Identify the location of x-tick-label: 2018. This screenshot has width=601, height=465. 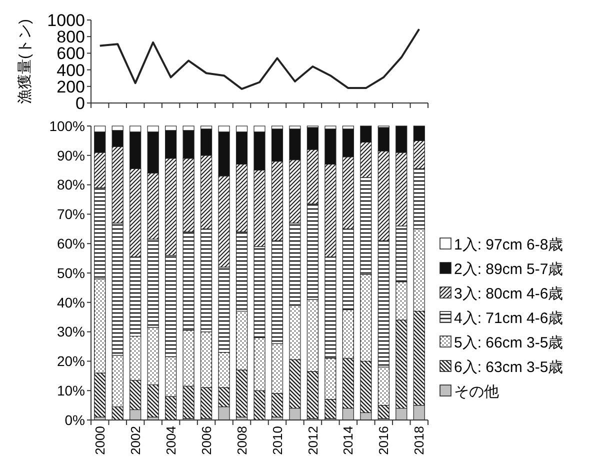
(419, 440).